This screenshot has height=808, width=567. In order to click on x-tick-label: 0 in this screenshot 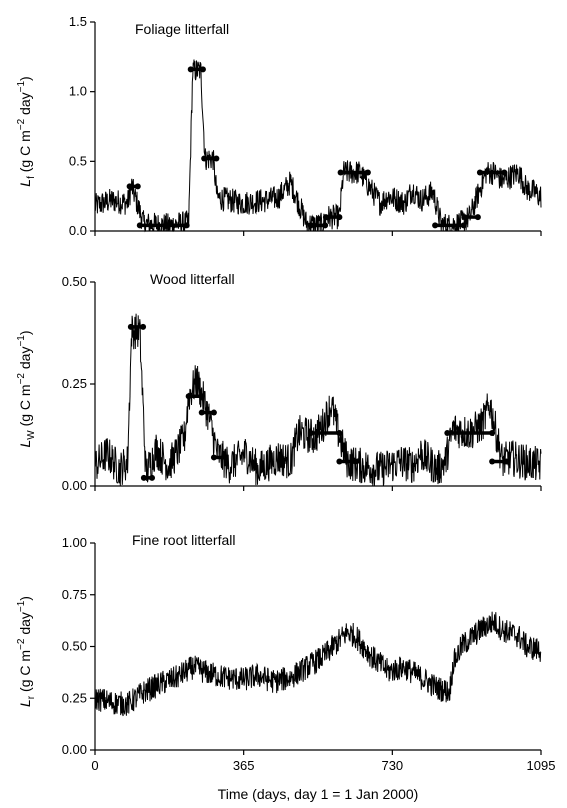, I will do `click(94, 765)`.